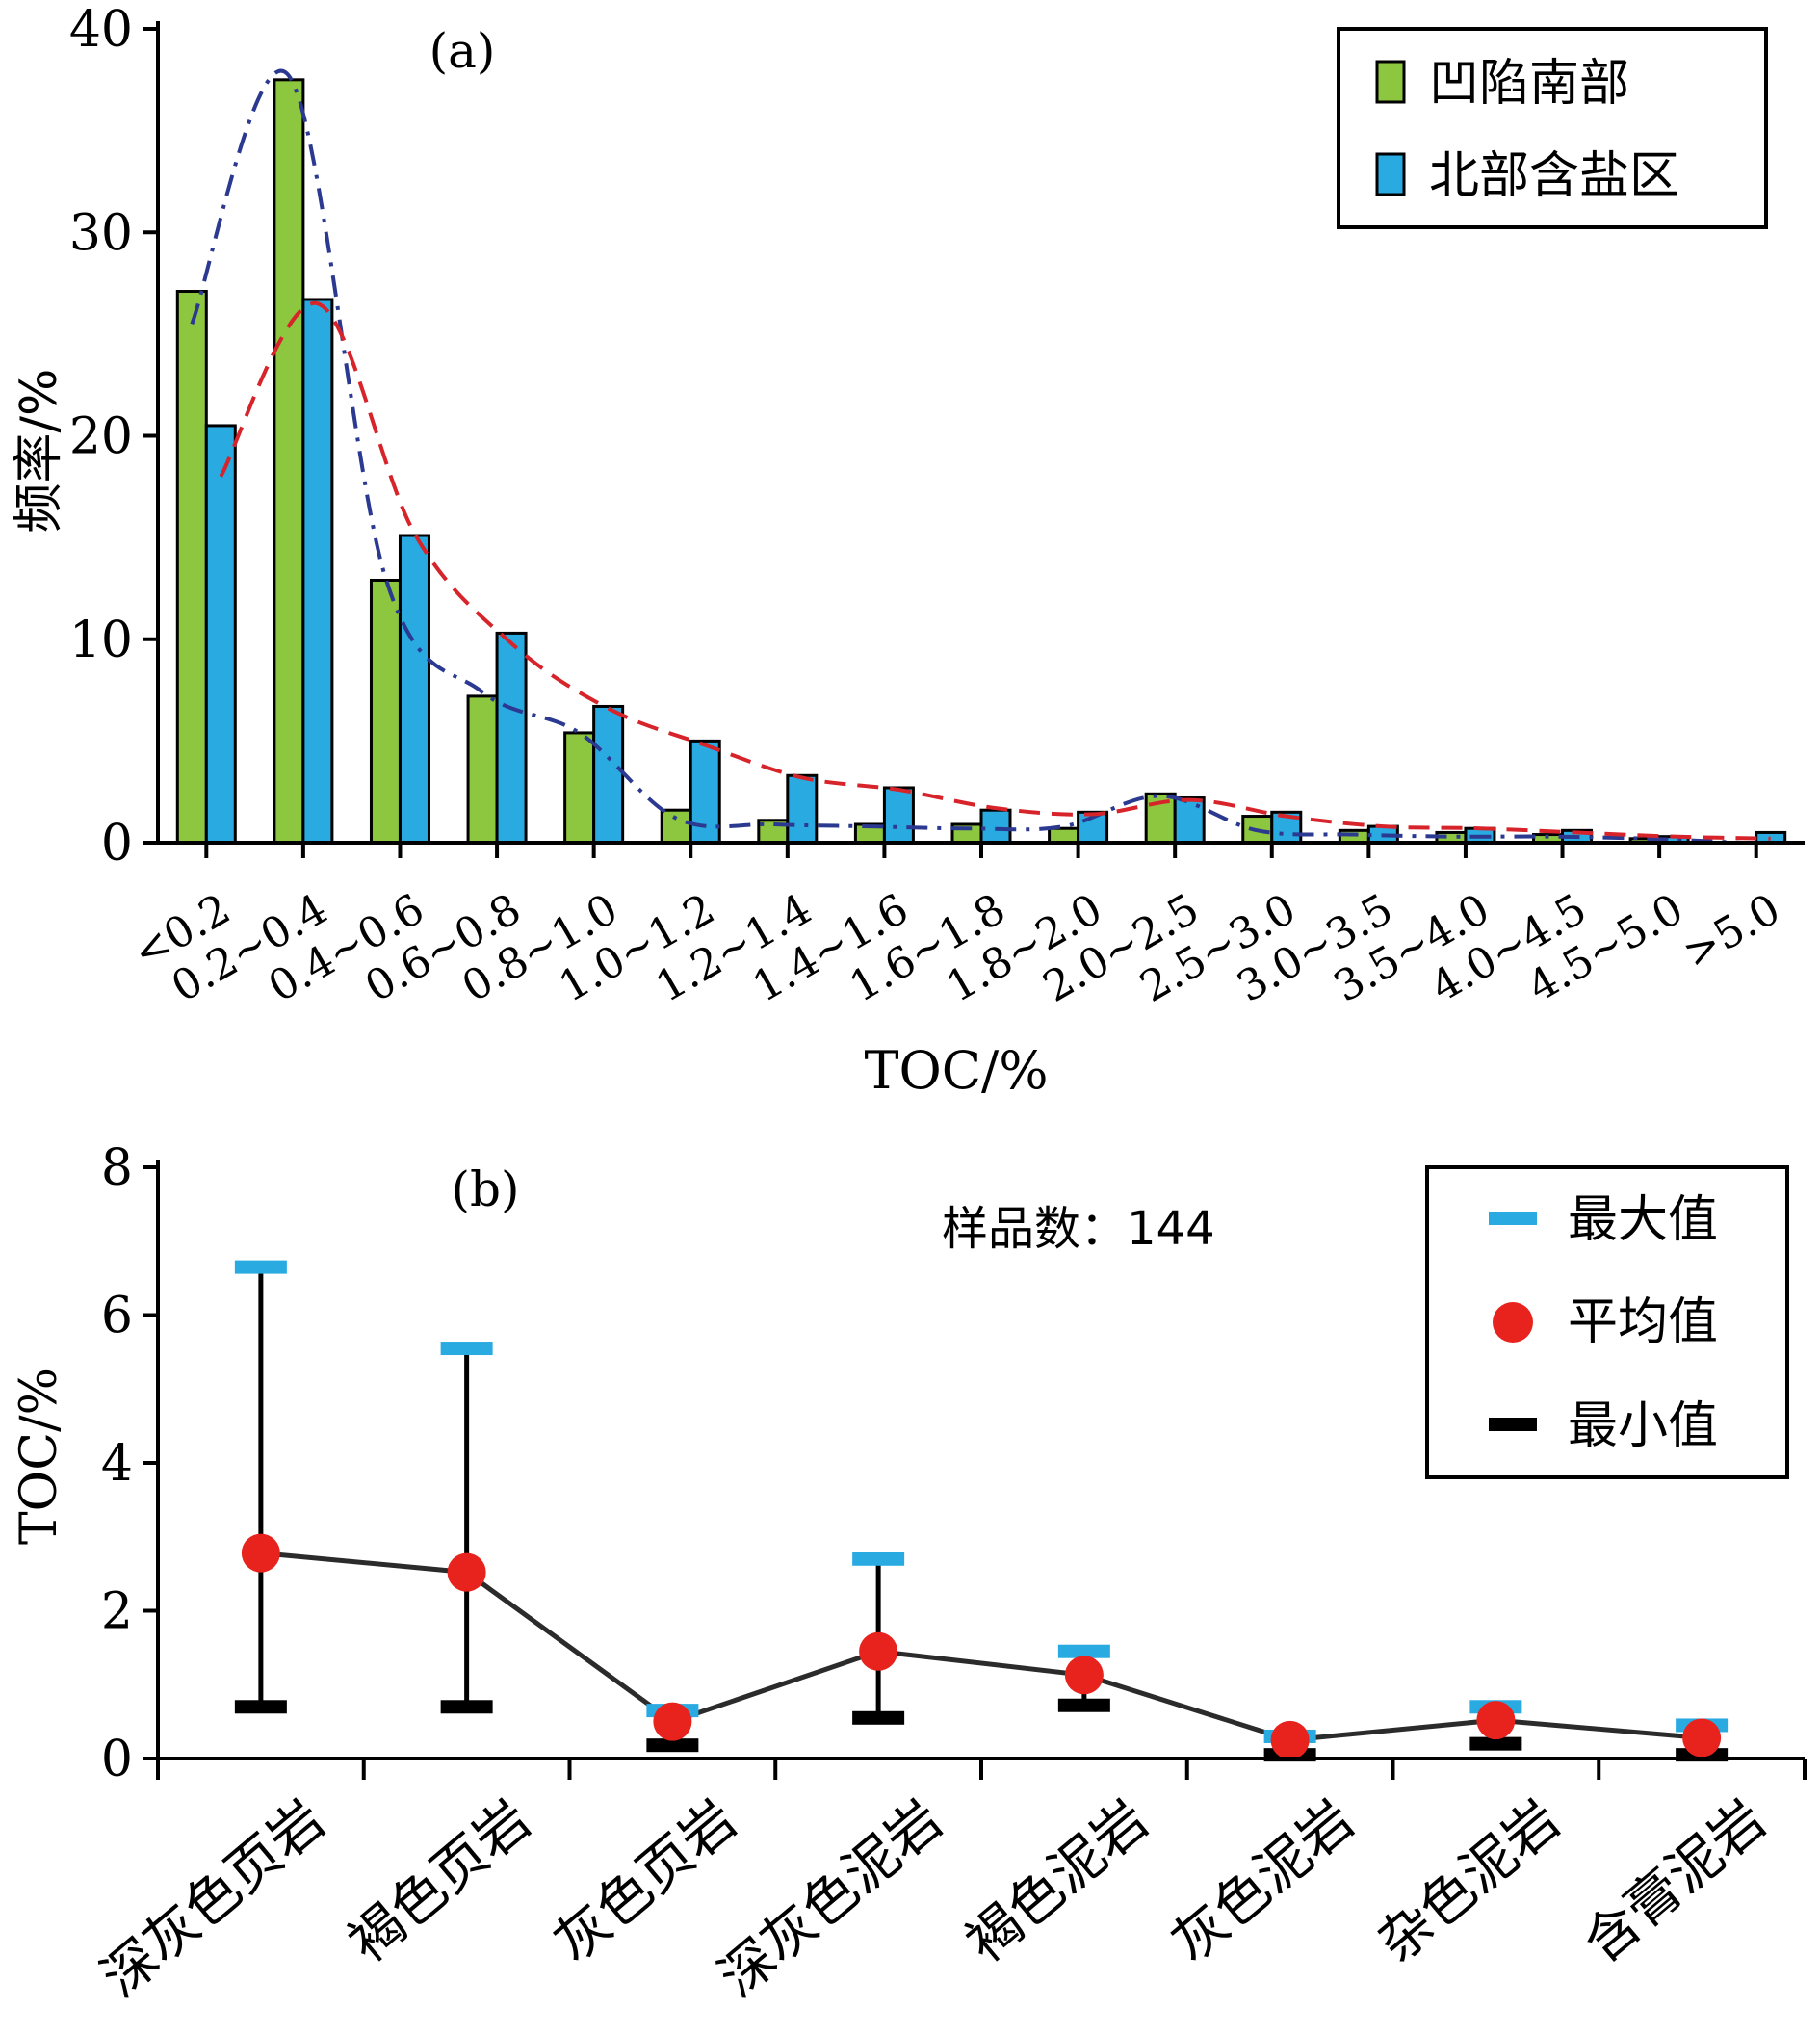 This screenshot has width=1820, height=2034. I want to click on b-mean-line, so click(981, 1647).